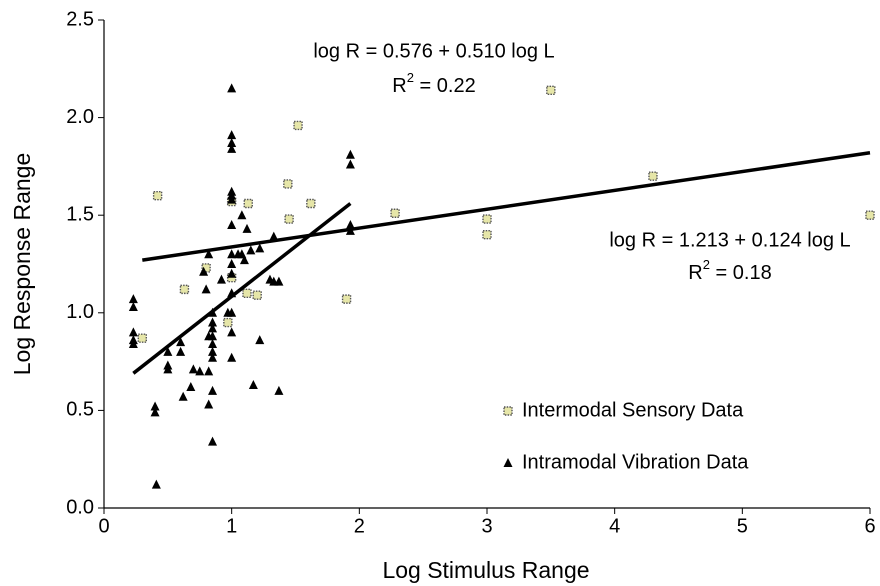 The height and width of the screenshot is (586, 880). What do you see at coordinates (103, 526) in the screenshot?
I see `x-tick-label: 0` at bounding box center [103, 526].